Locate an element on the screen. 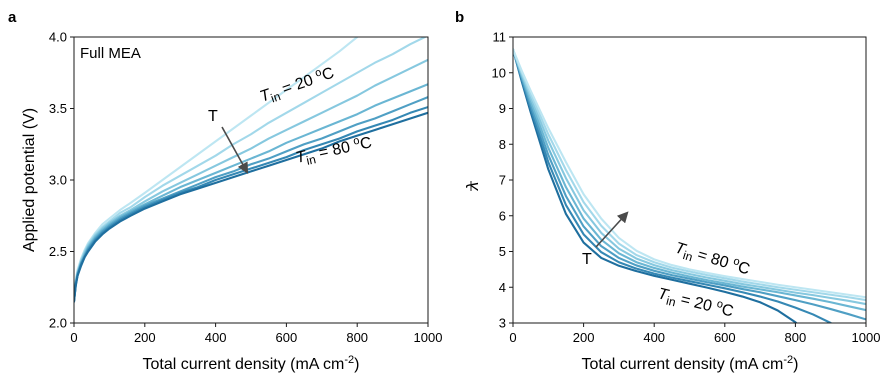 The height and width of the screenshot is (380, 883). panel-b-y-ticks: 3 4 5 6 7 8 9 10 11 is located at coordinates (502, 180).